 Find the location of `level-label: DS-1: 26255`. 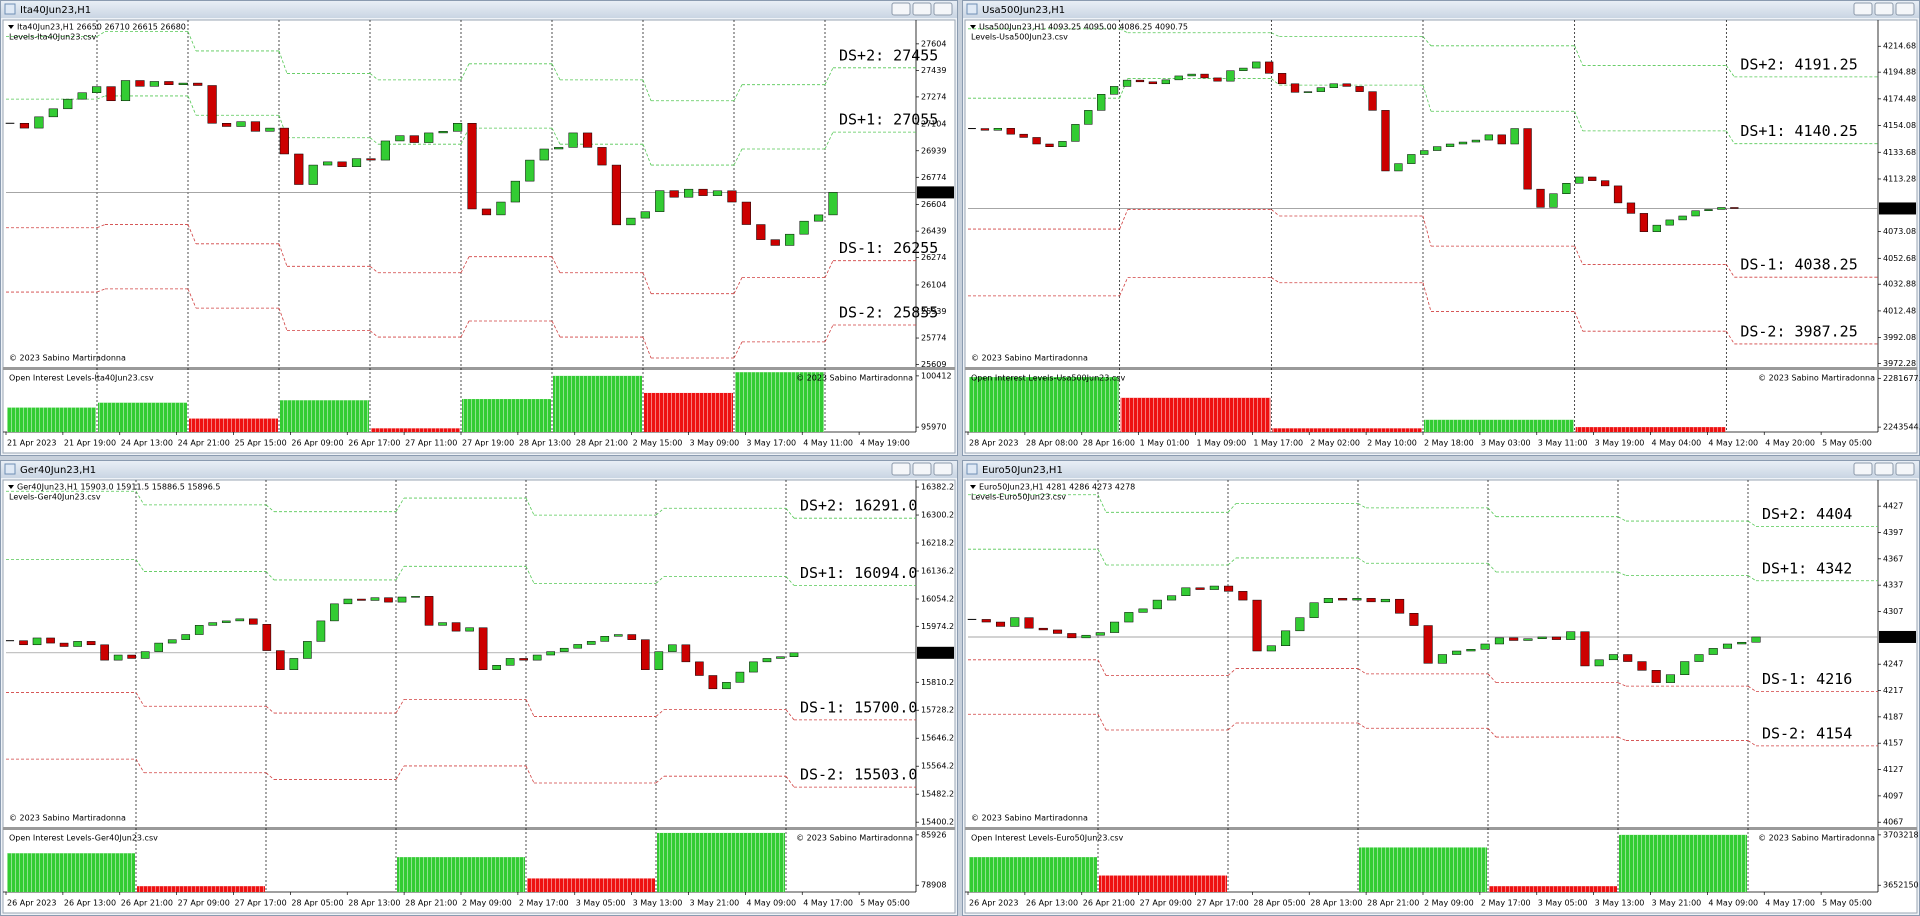

level-label: DS-1: 26255 is located at coordinates (888, 248).